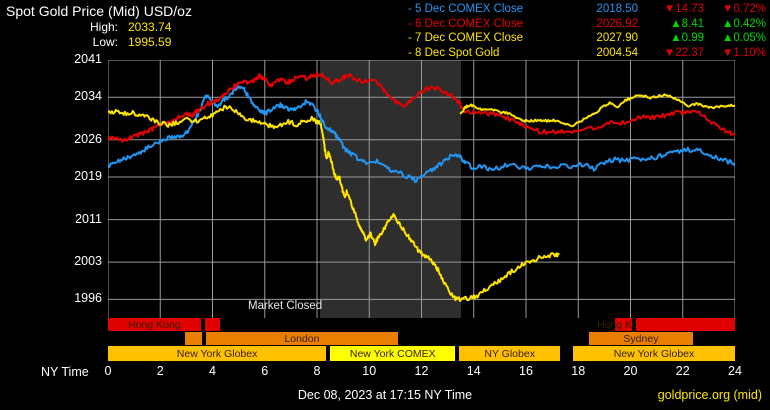  What do you see at coordinates (709, 395) in the screenshot?
I see `source-label: goldprice.org (mid)` at bounding box center [709, 395].